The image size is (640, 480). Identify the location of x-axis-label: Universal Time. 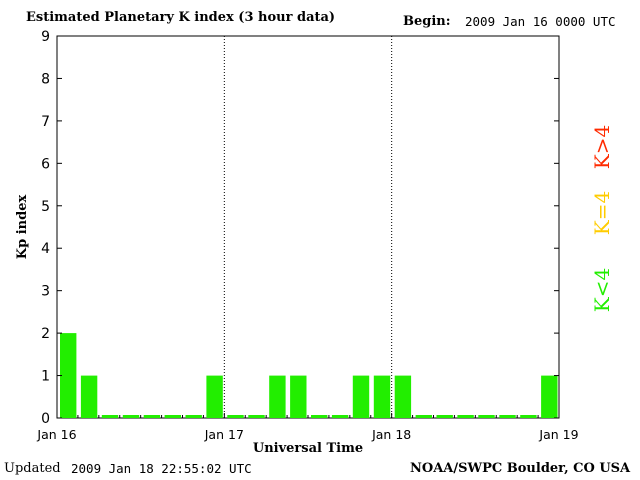
(308, 448).